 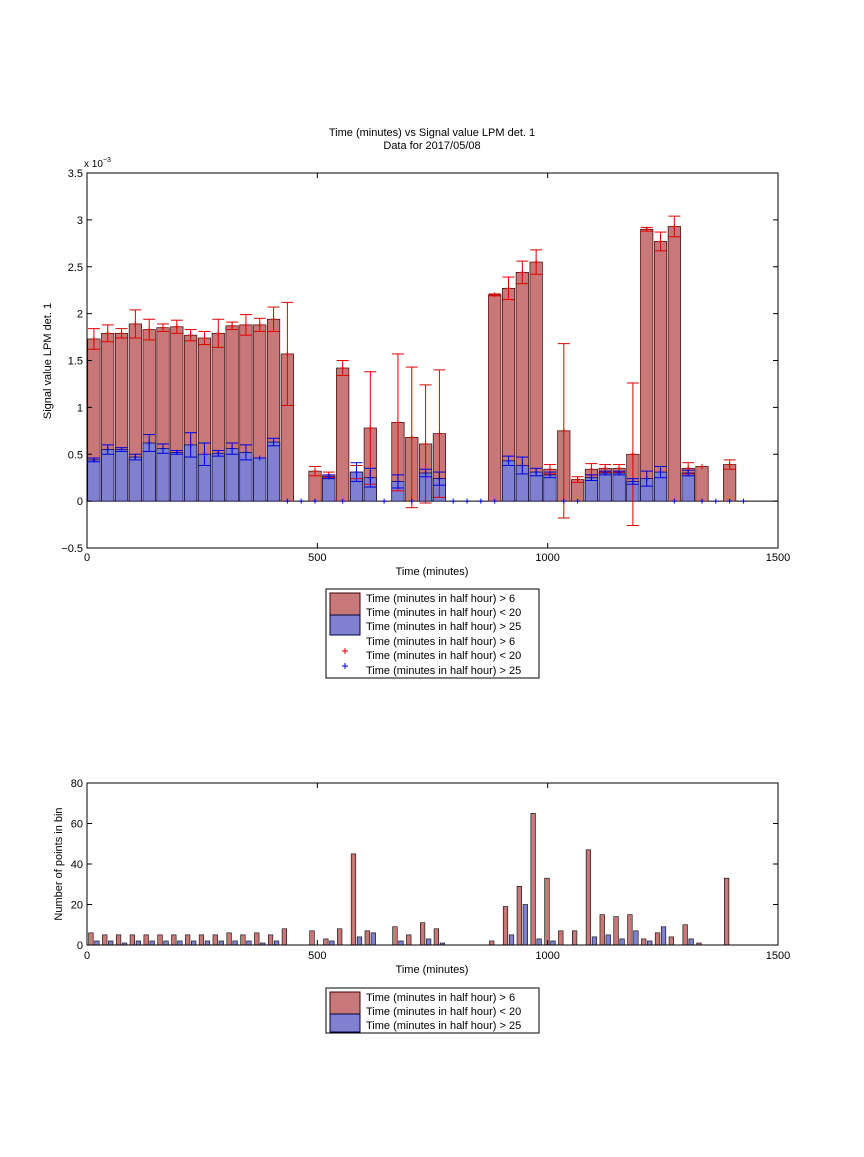 What do you see at coordinates (87, 956) in the screenshot?
I see `x-tick-label: 0` at bounding box center [87, 956].